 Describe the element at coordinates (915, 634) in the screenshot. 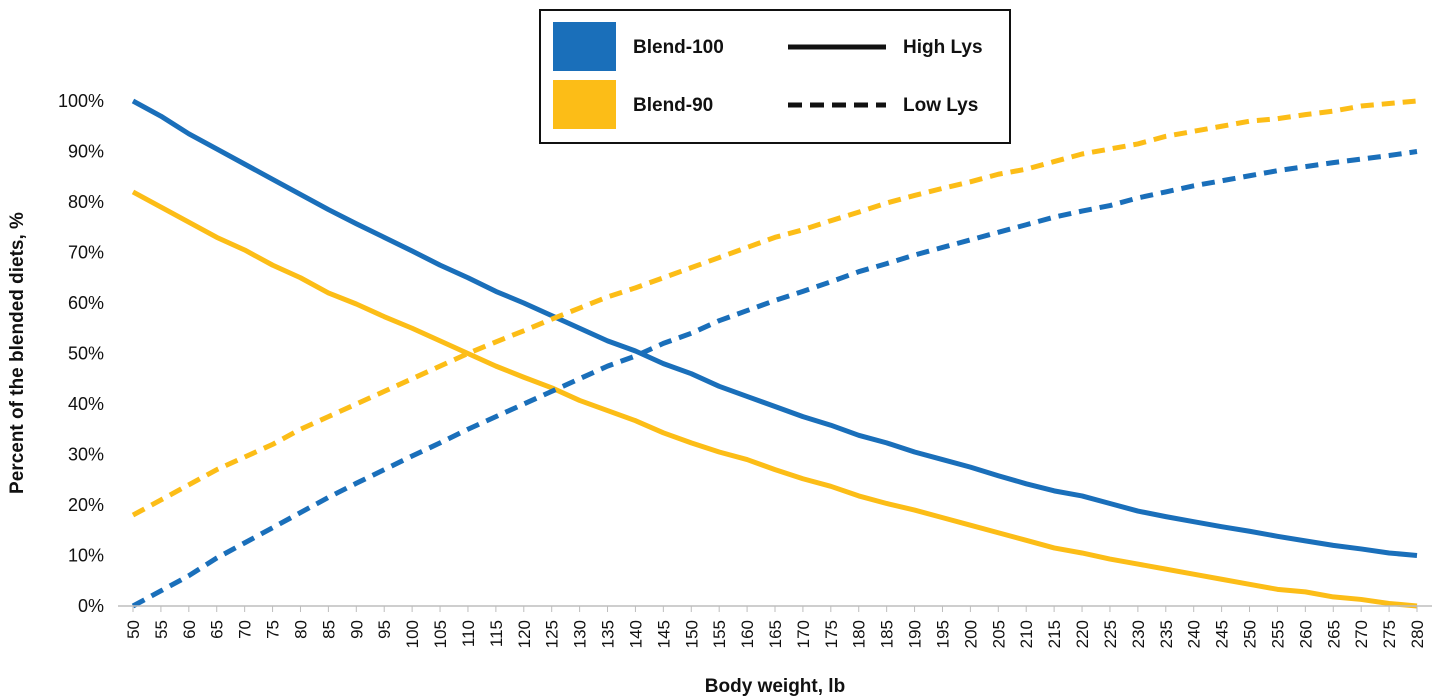

I see `x-tick-label: 190` at that location.